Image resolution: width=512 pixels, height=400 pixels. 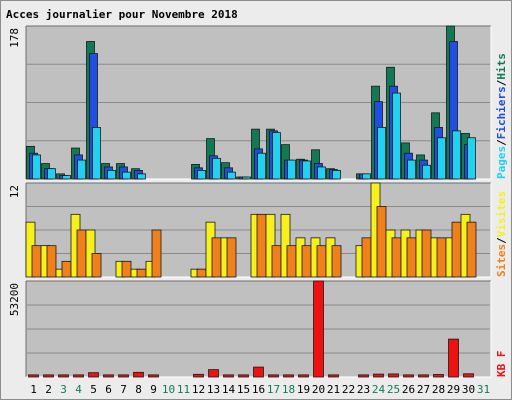 What do you see at coordinates (288, 389) in the screenshot?
I see `x-tick-label-day-18: 18` at bounding box center [288, 389].